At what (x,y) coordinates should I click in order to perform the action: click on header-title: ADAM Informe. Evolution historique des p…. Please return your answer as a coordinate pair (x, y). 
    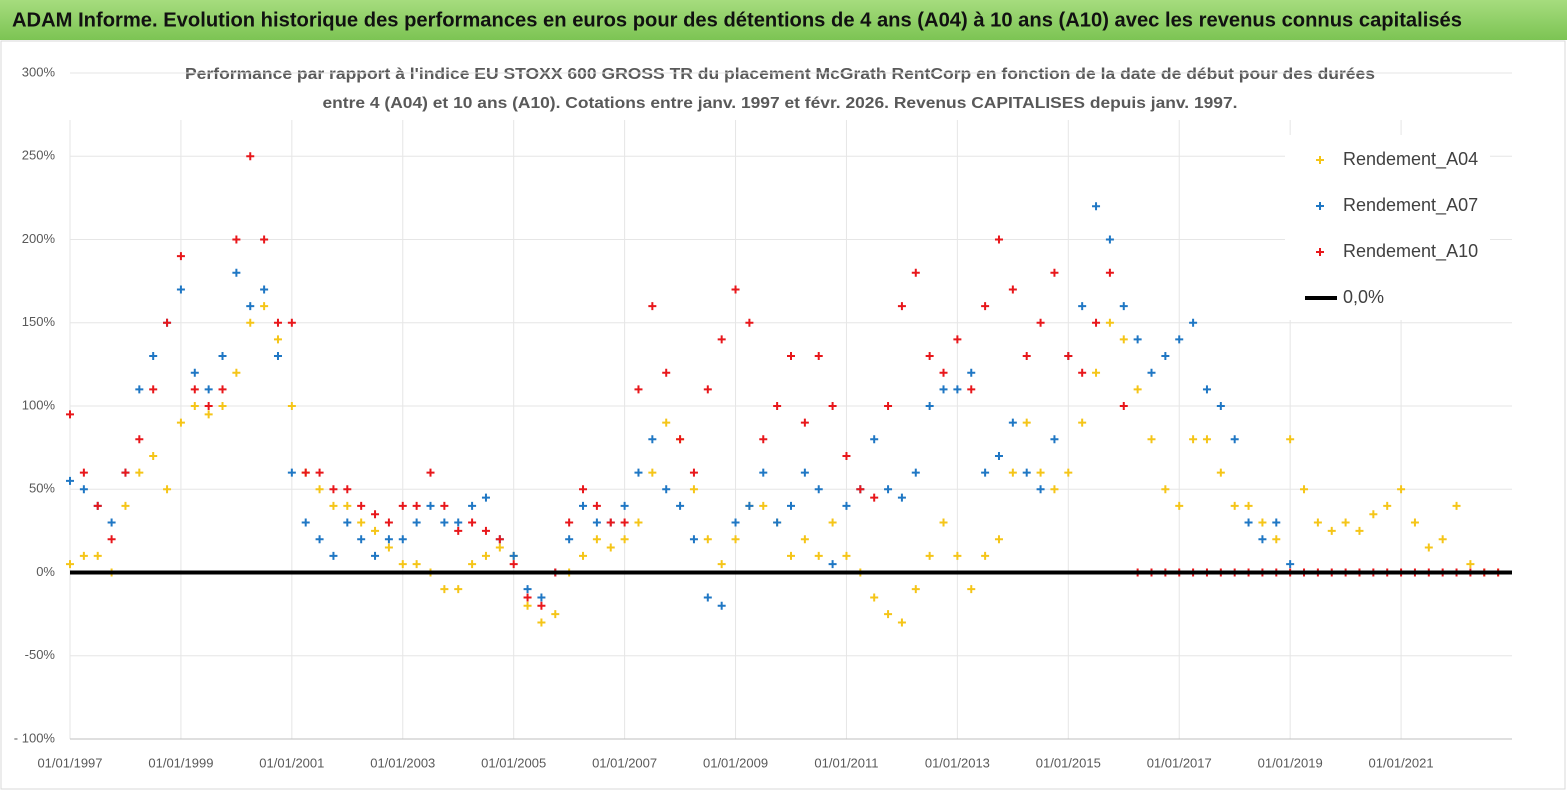
    Looking at the image, I should click on (737, 20).